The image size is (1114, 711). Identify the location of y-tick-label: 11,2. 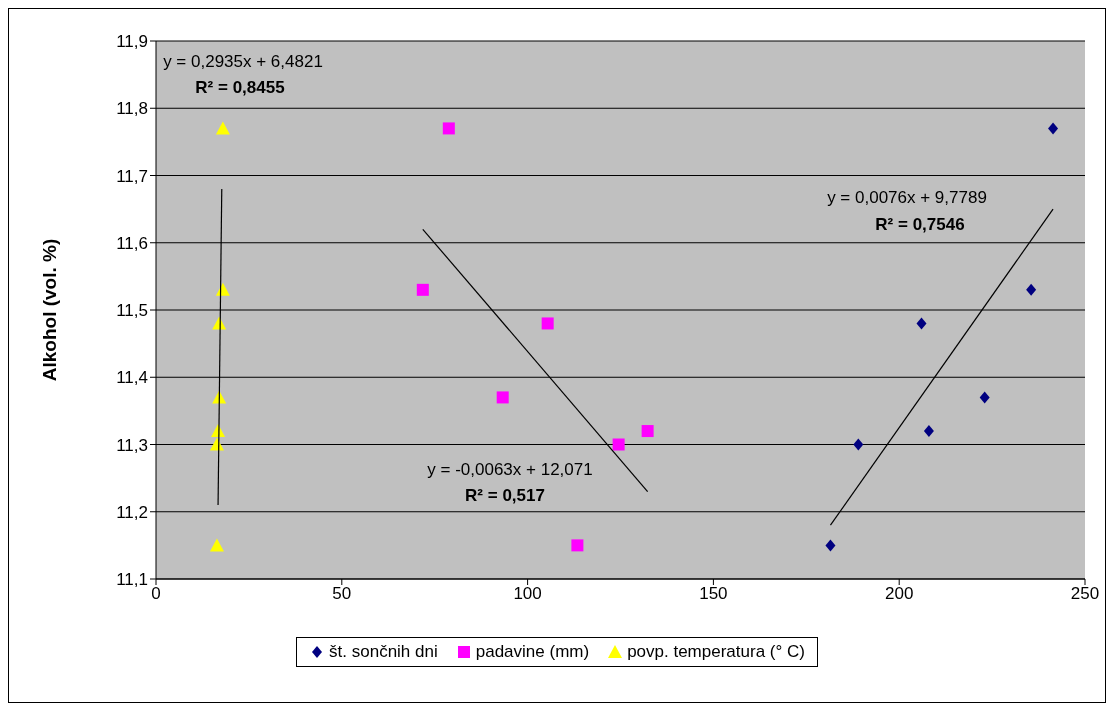
(132, 512).